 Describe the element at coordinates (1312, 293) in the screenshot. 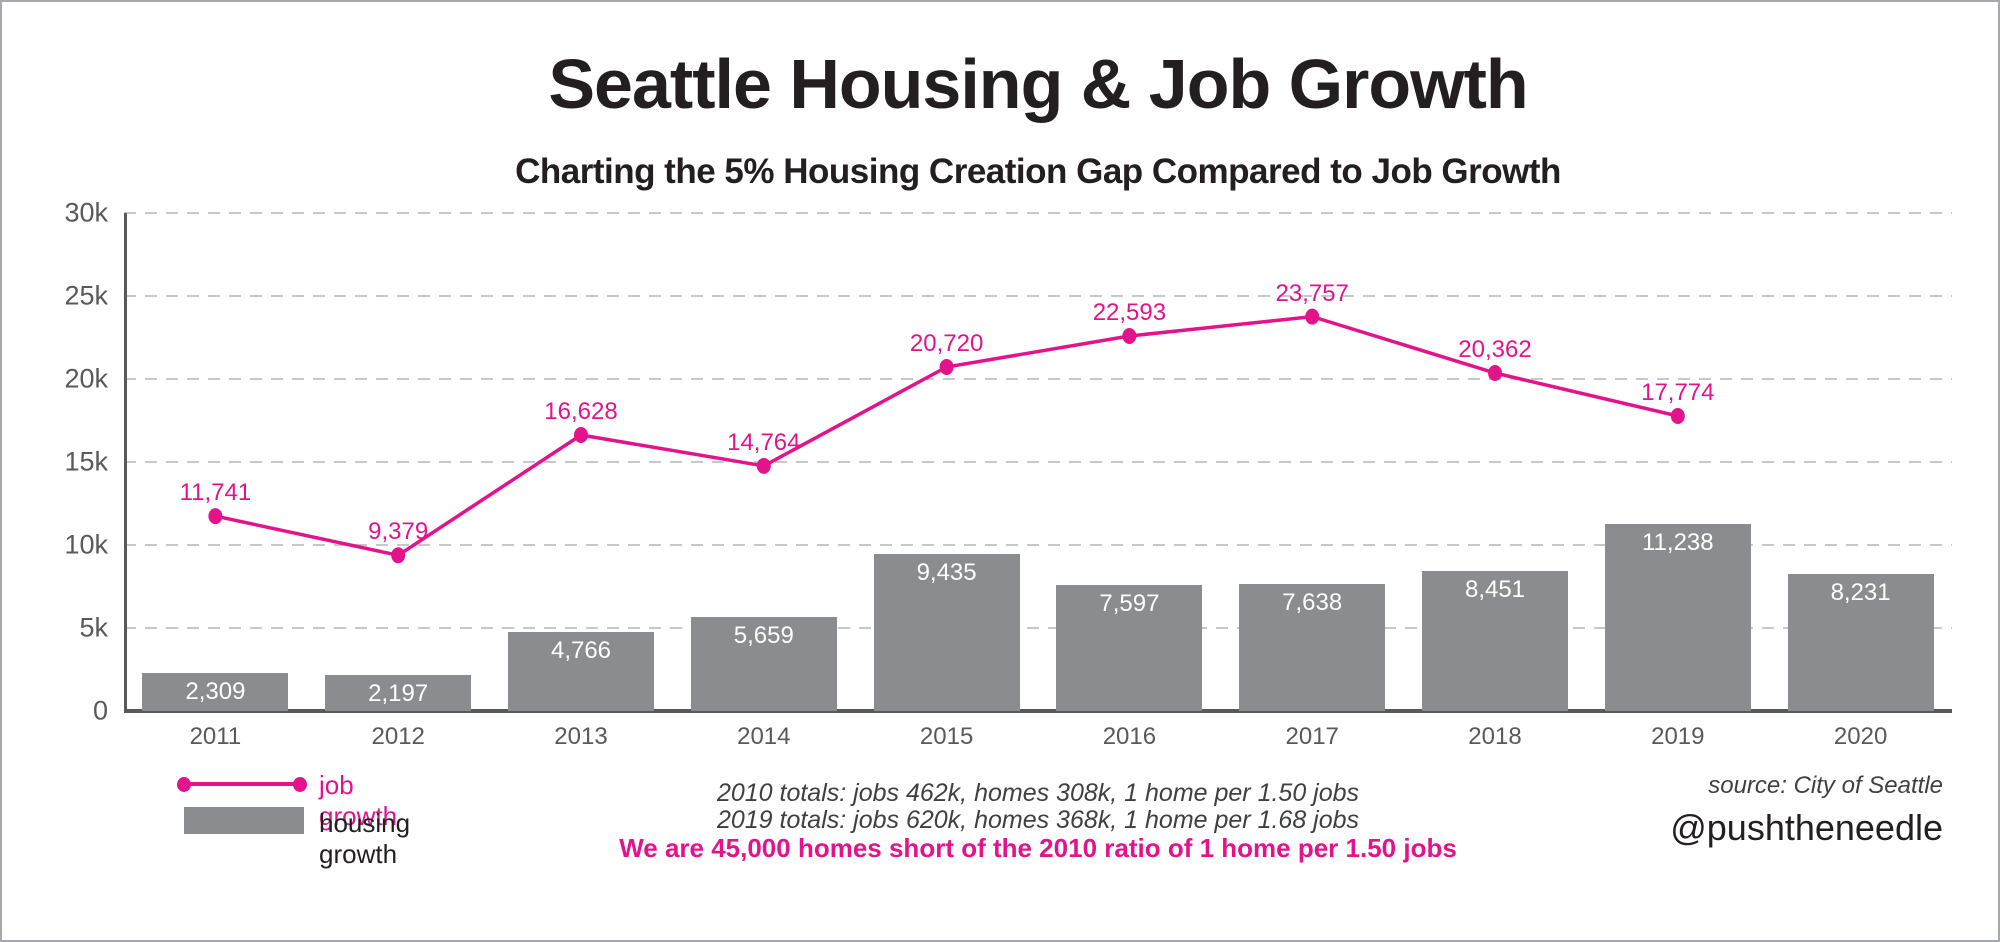

I see `line-value-2017: 23,757` at that location.